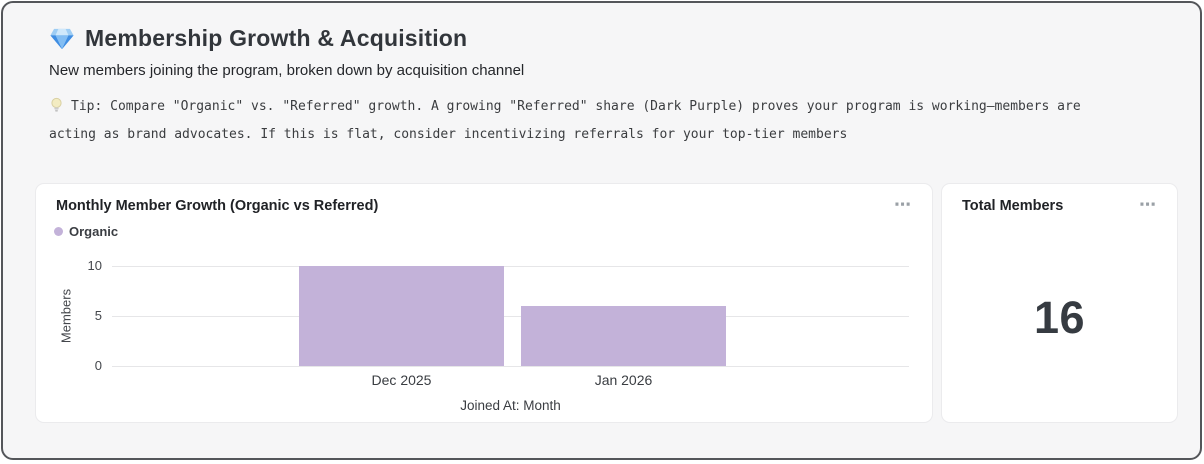 This screenshot has width=1204, height=464. I want to click on legend-dot-icon, so click(58, 231).